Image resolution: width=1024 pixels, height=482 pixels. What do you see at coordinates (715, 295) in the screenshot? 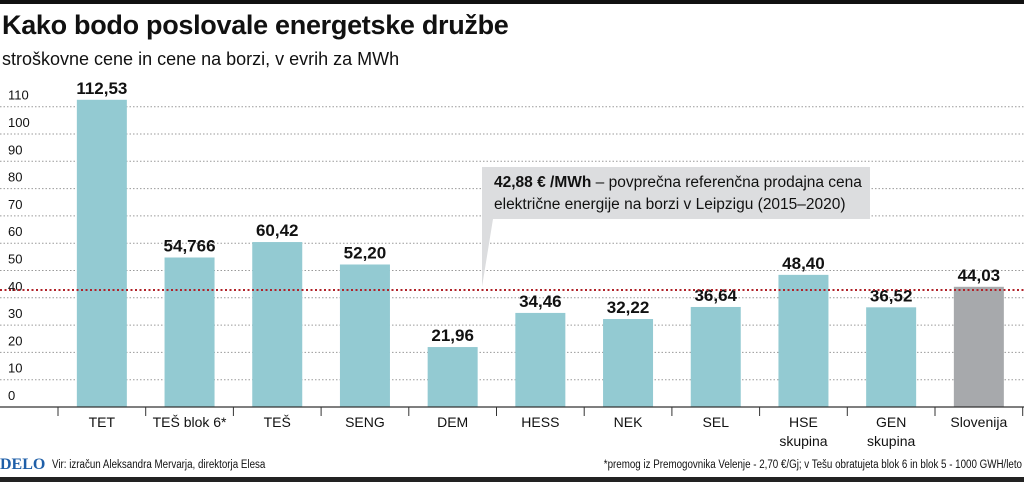
I see `data-label: 36,64` at bounding box center [715, 295].